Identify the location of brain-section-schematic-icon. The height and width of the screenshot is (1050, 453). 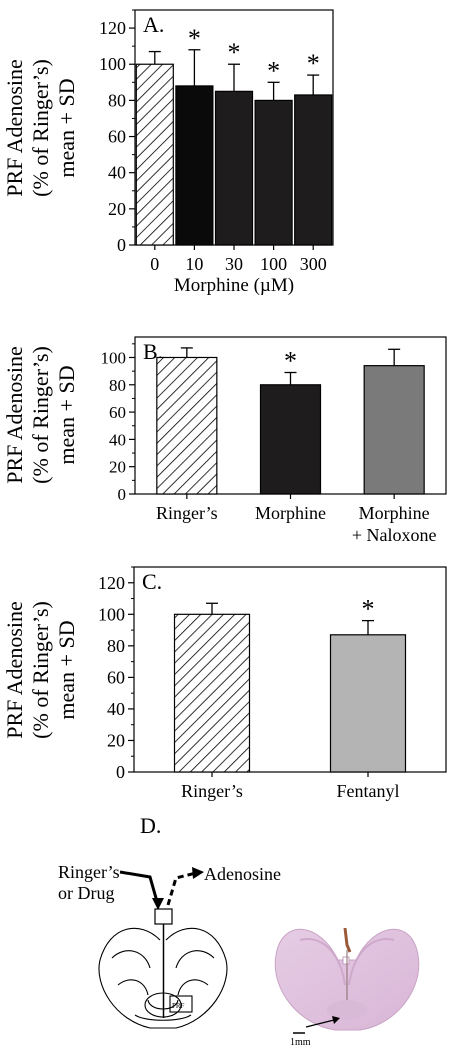
(163, 978).